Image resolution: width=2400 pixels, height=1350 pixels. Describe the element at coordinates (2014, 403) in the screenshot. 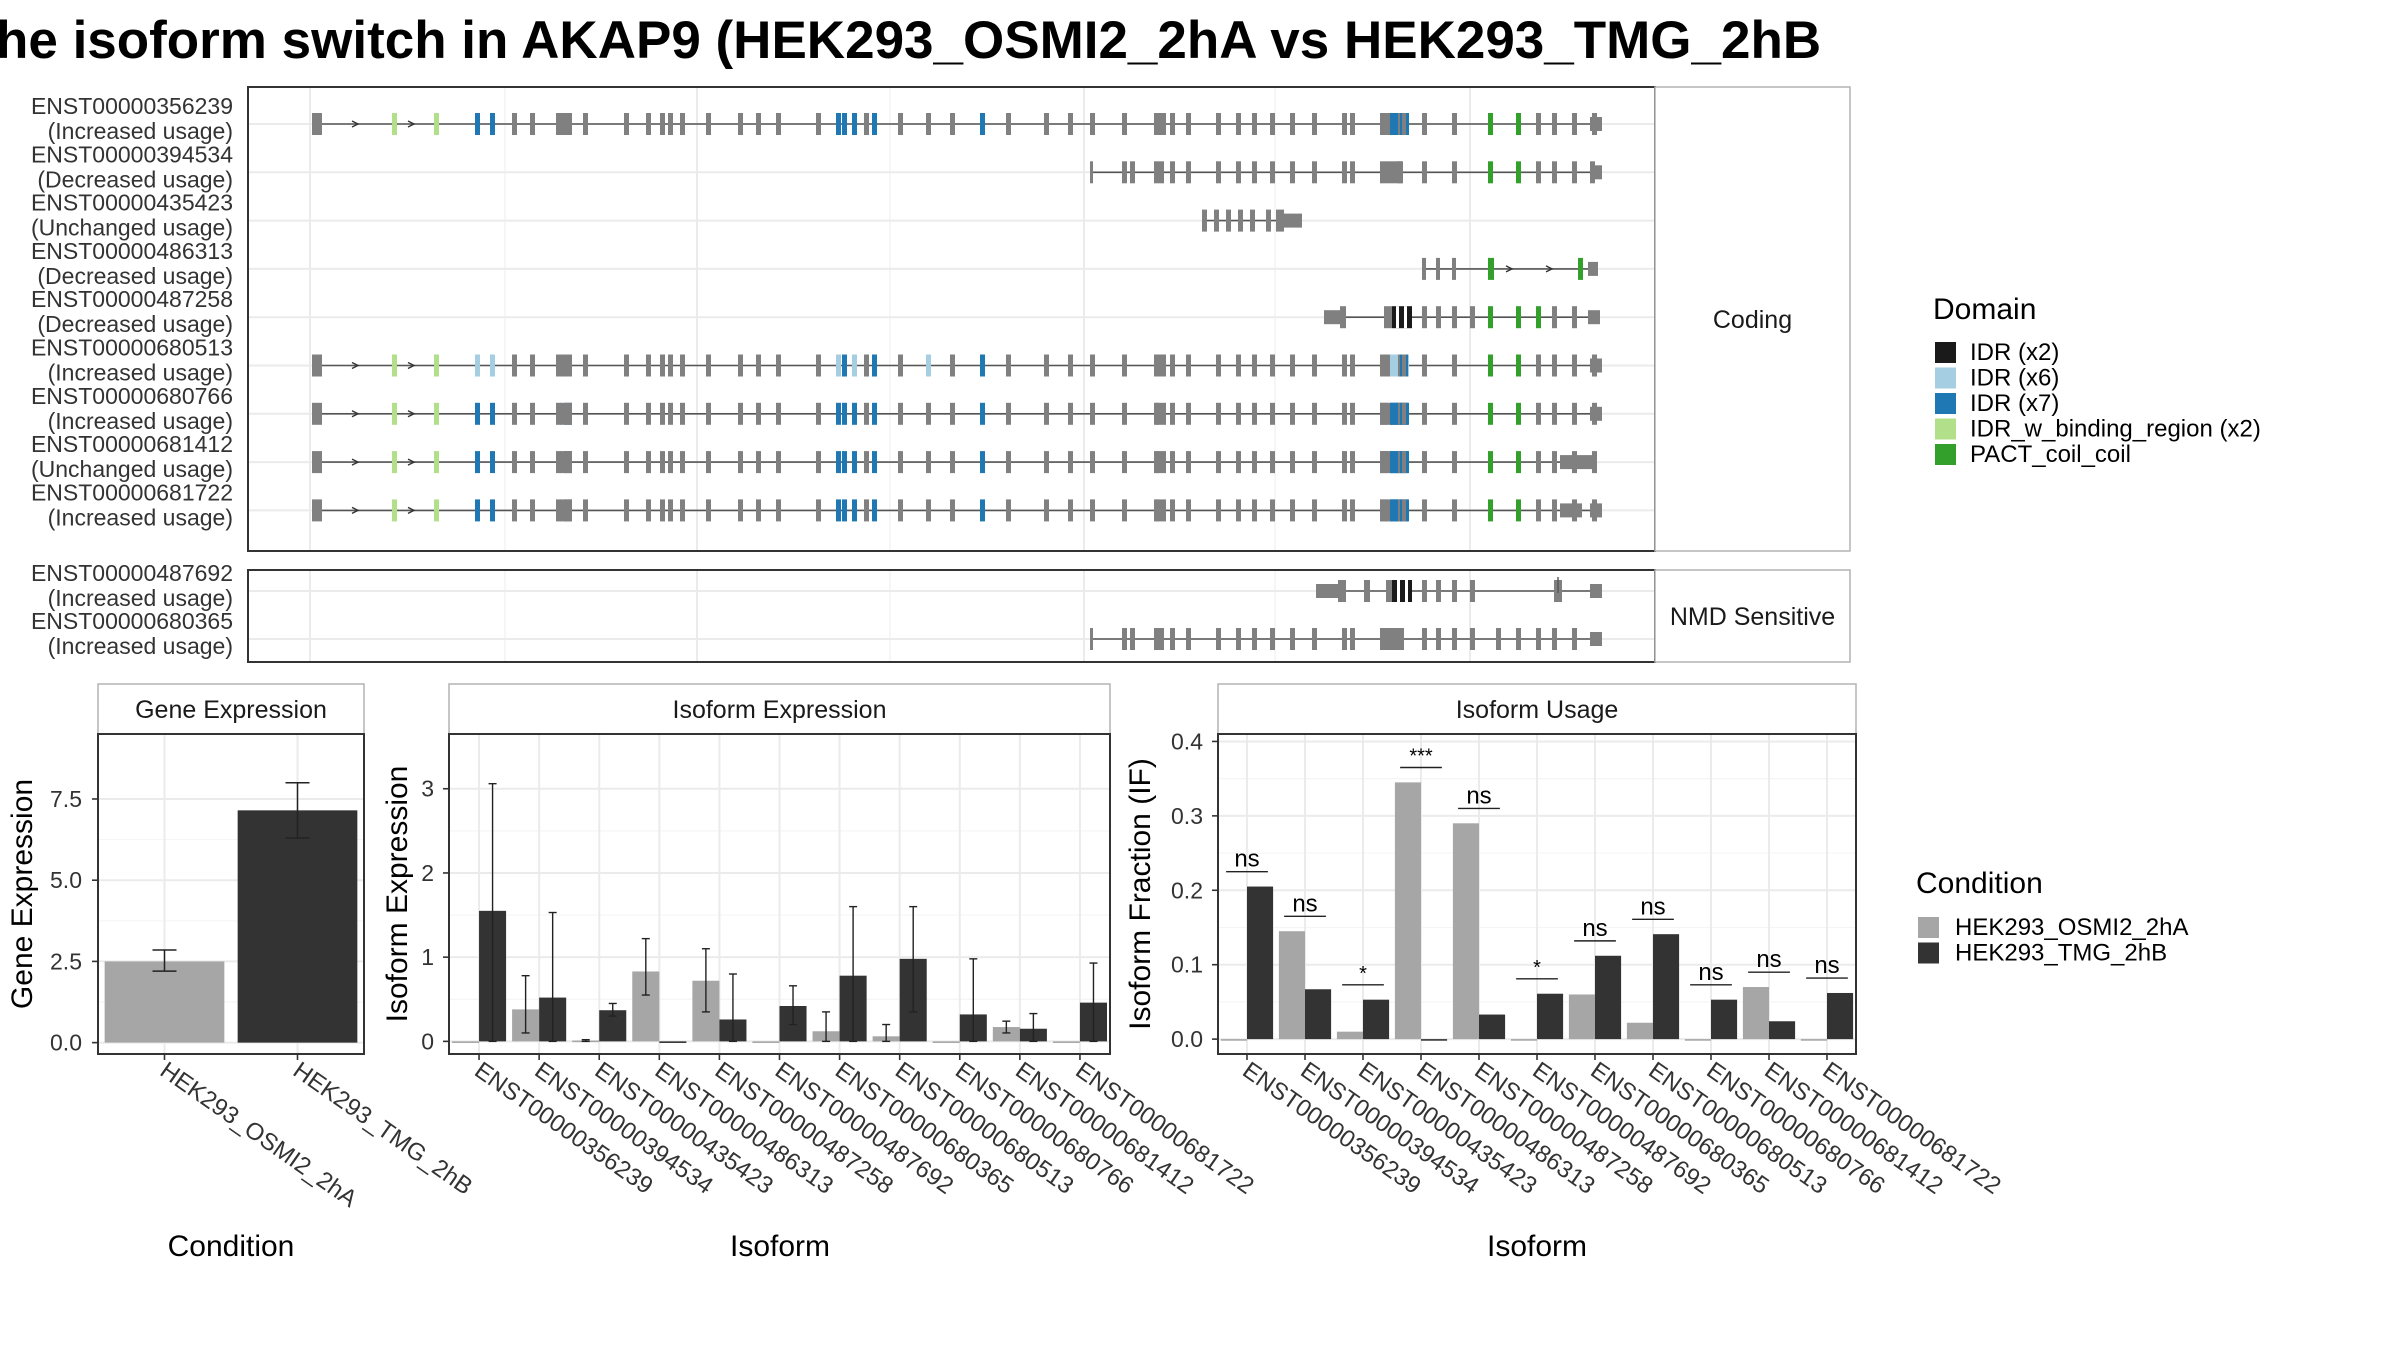

I see `domain-legend-label: IDR (x7)` at that location.